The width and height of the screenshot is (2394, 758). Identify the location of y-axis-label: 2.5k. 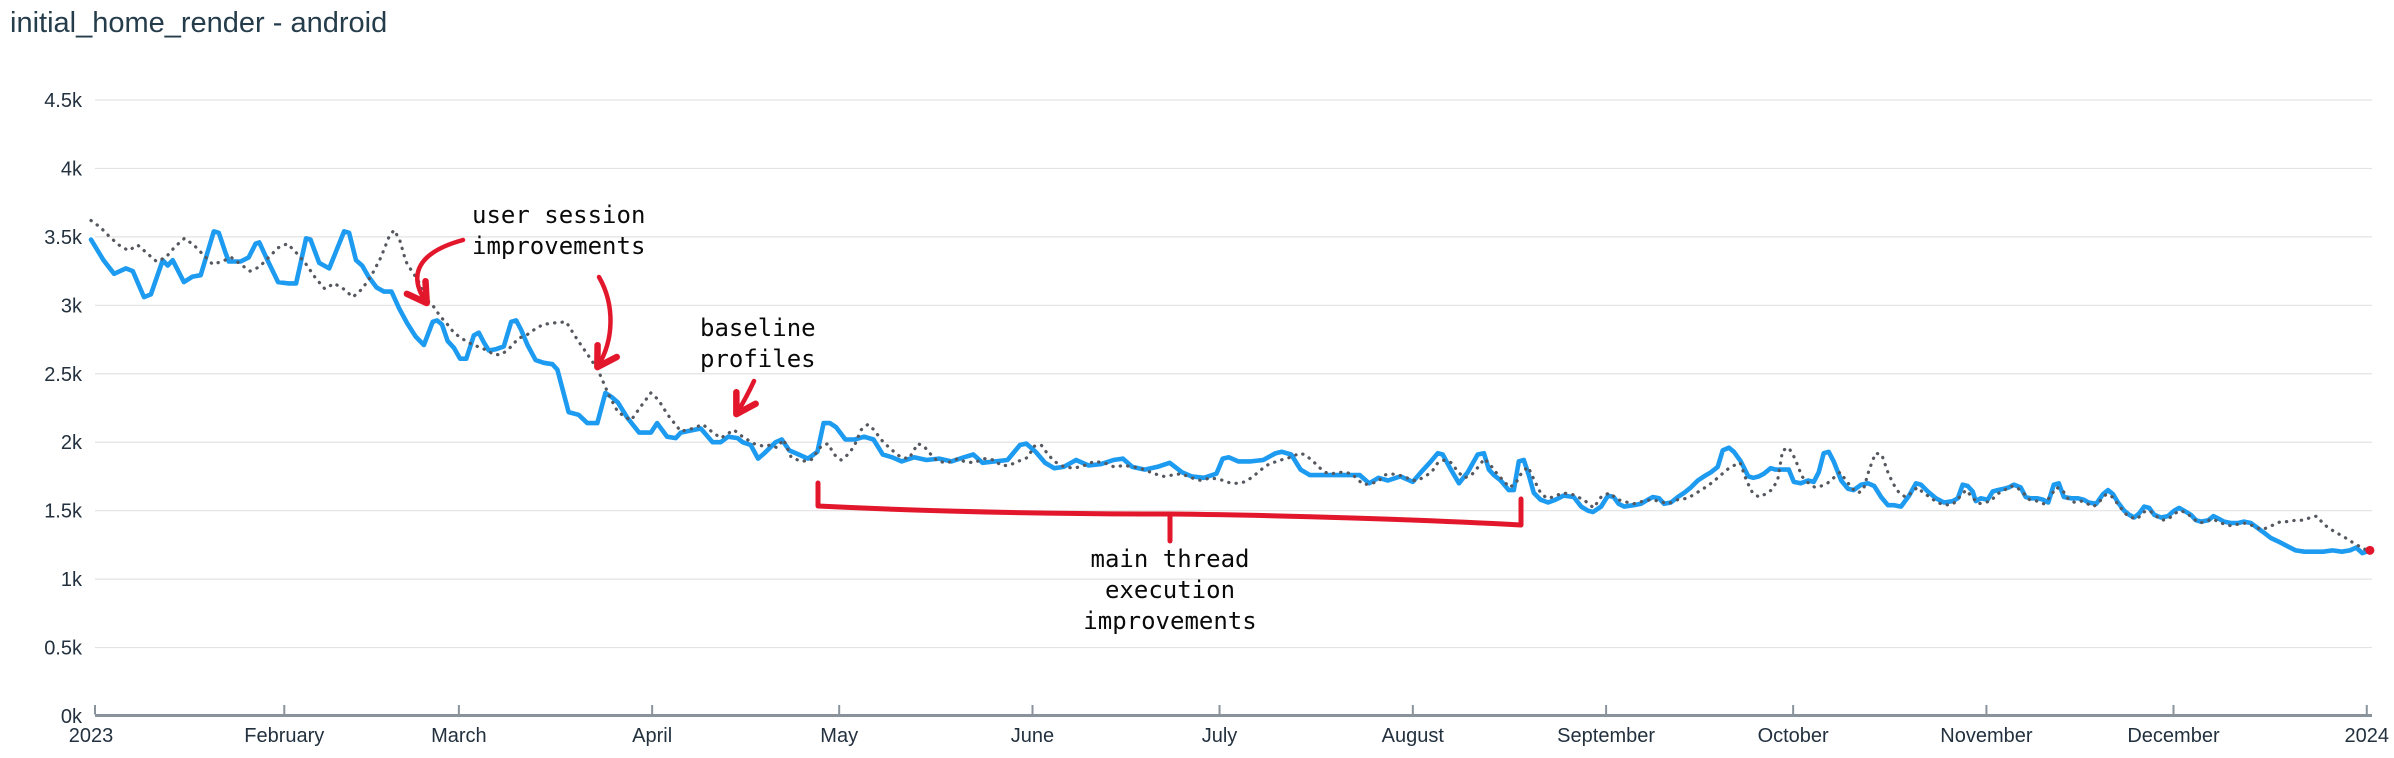
(63, 375).